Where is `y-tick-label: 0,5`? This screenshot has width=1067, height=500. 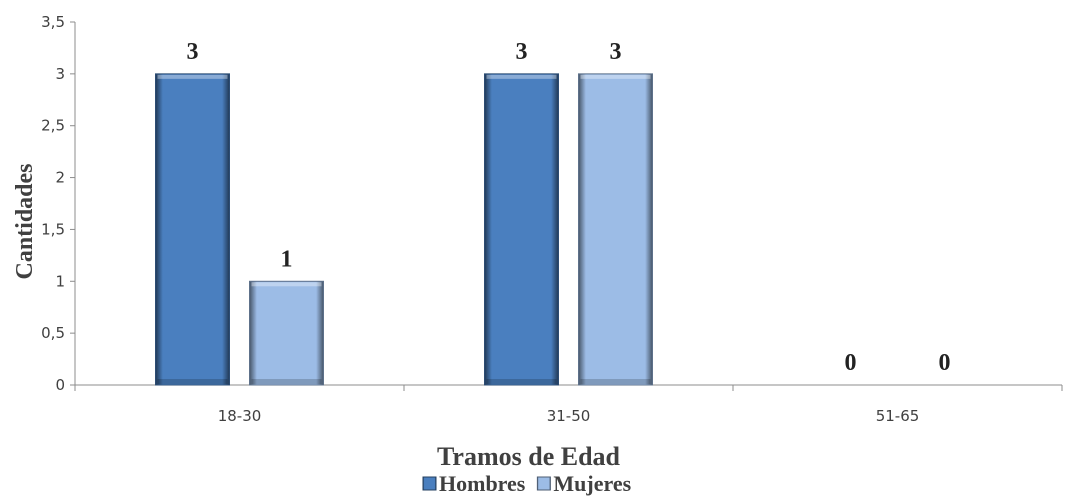
y-tick-label: 0,5 is located at coordinates (53, 333).